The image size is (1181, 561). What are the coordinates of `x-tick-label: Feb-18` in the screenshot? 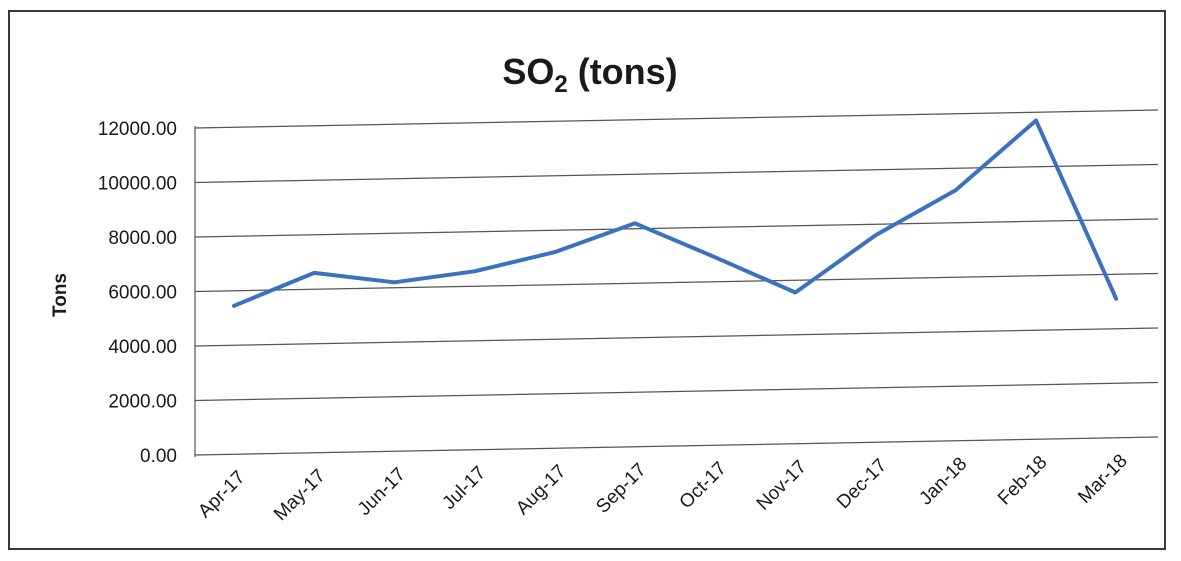 It's located at (1022, 480).